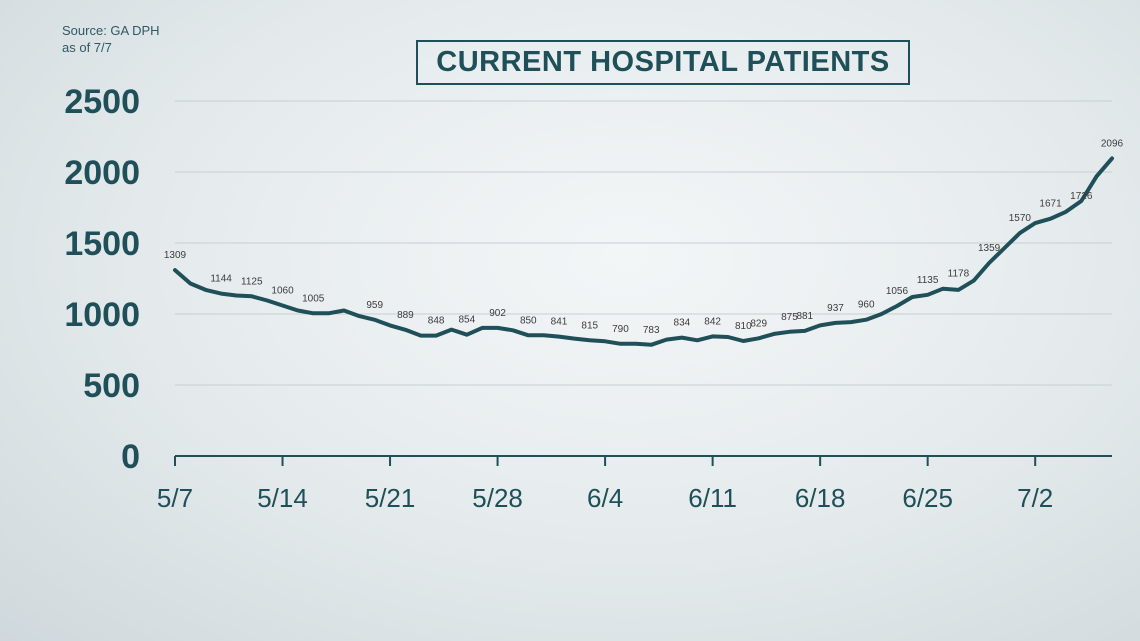 This screenshot has height=641, width=1140. Describe the element at coordinates (102, 244) in the screenshot. I see `y-tick-label: 1500` at that location.